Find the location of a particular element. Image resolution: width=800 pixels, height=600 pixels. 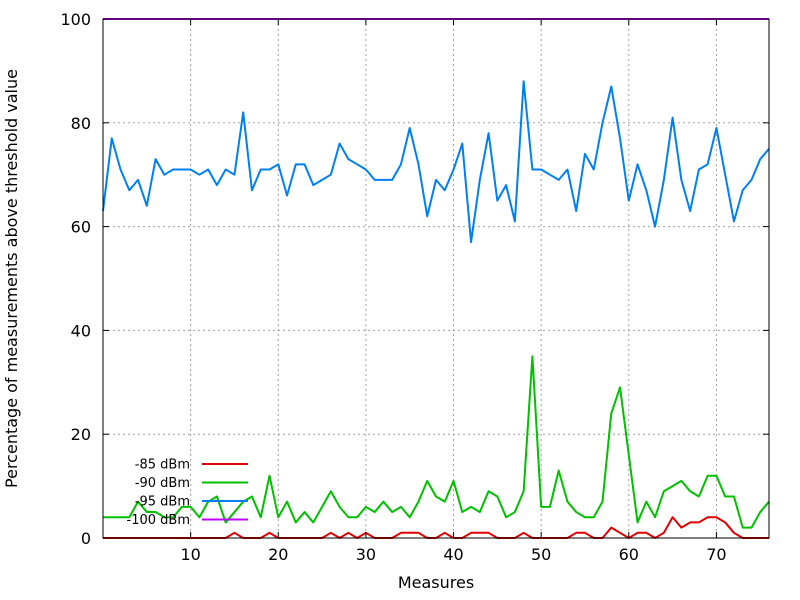

x-tick-label: 10 is located at coordinates (190, 554).